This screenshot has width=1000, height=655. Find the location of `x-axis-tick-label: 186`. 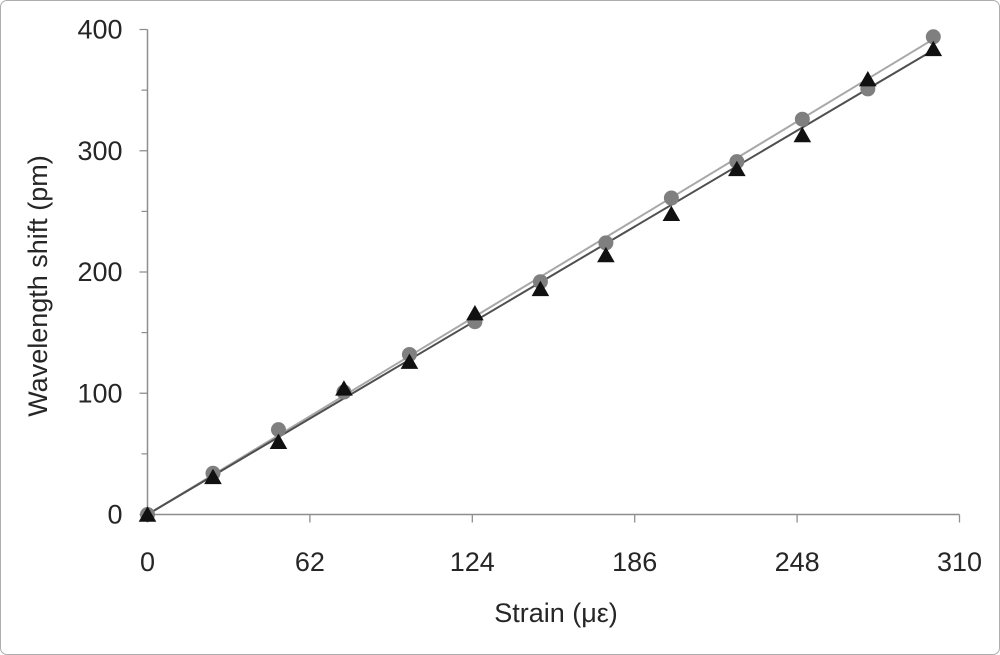

x-axis-tick-label: 186 is located at coordinates (634, 562).